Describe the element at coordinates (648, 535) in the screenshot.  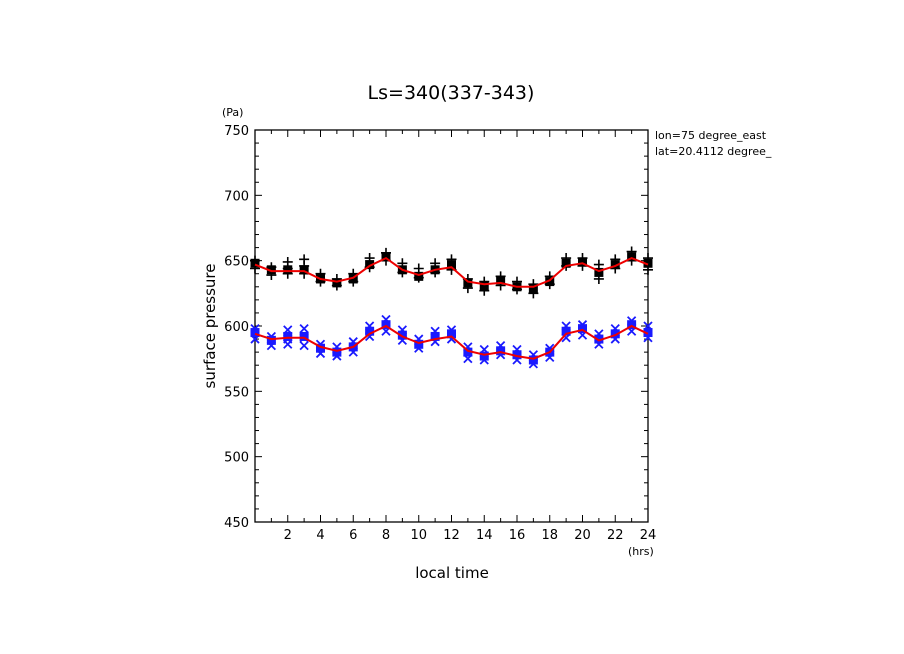
I see `x-tick-label: 24` at that location.